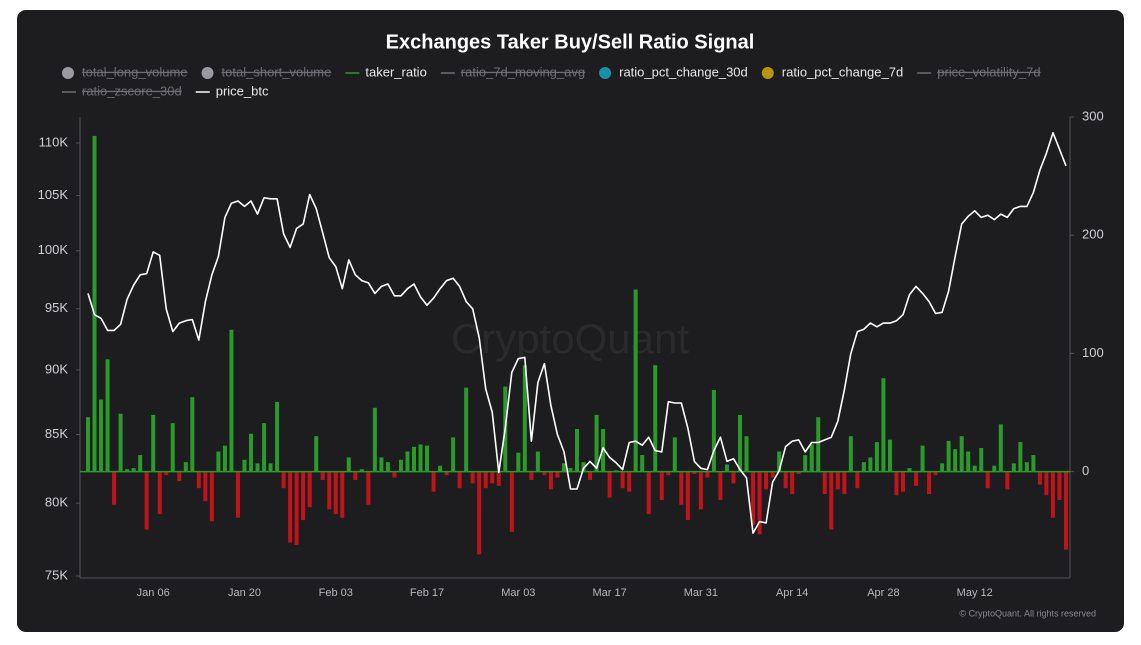  What do you see at coordinates (988, 71) in the screenshot?
I see `legend-label: price_volatility_7d` at bounding box center [988, 71].